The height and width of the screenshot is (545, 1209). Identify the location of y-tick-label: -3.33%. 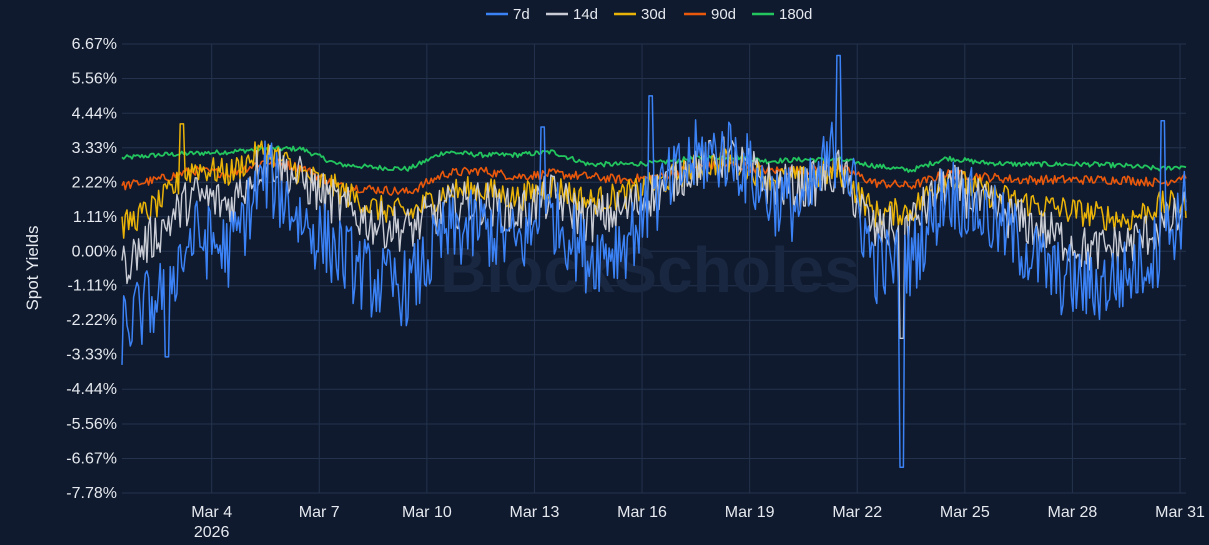
(91, 355).